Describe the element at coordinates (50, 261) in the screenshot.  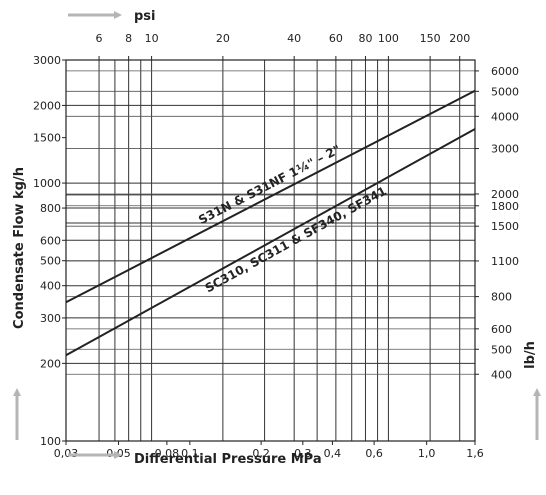
I see `y-tick-label: 500` at that location.